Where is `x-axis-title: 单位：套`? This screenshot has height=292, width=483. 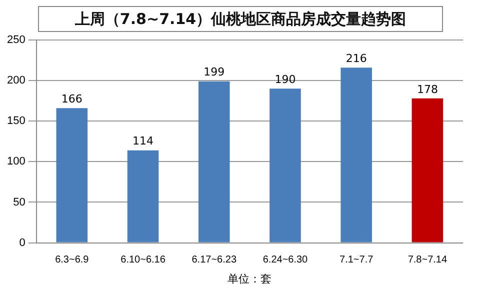 x-axis-title: 单位：套 is located at coordinates (250, 279).